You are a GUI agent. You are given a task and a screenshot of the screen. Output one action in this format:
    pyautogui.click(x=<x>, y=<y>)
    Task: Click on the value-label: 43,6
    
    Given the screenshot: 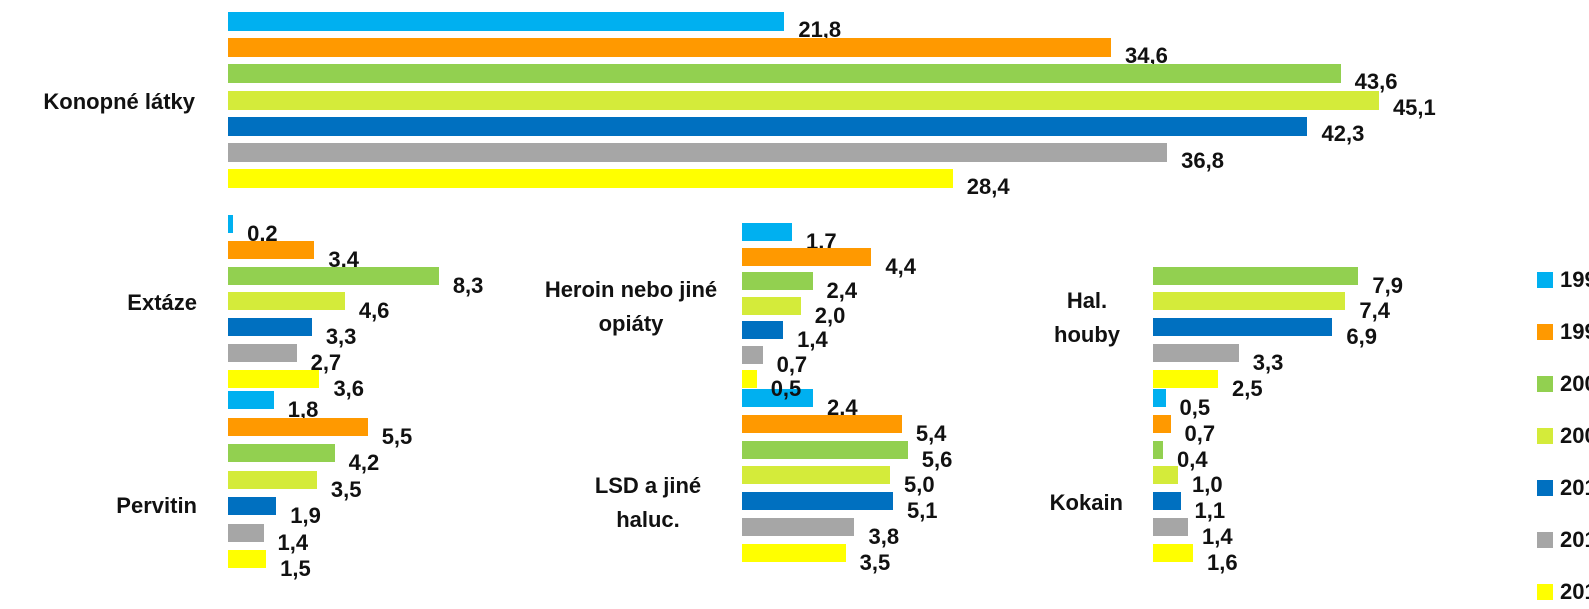 What is the action you would take?
    pyautogui.click(x=1376, y=81)
    